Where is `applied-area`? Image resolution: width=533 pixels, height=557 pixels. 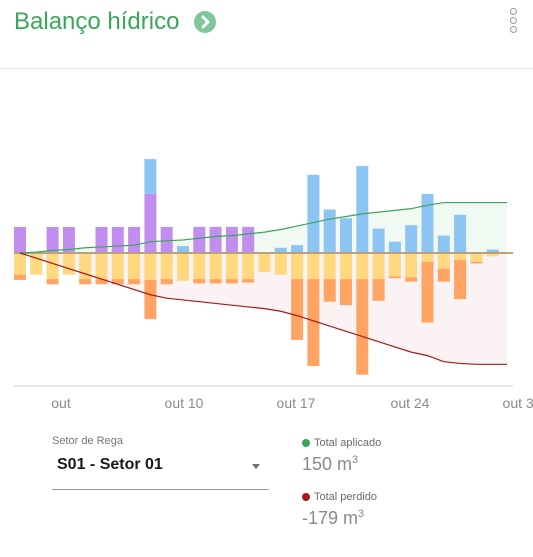
applied-area is located at coordinates (263, 227).